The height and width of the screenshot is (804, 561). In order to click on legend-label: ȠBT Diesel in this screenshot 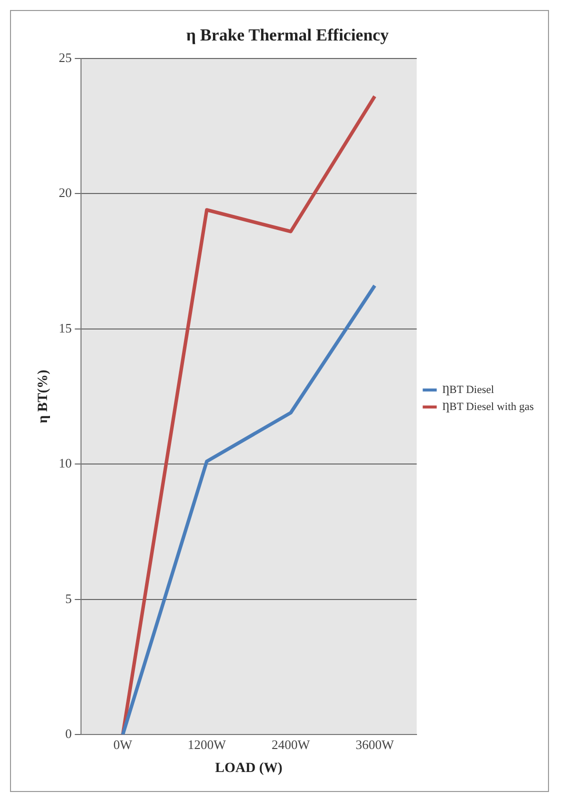, I will do `click(468, 390)`.